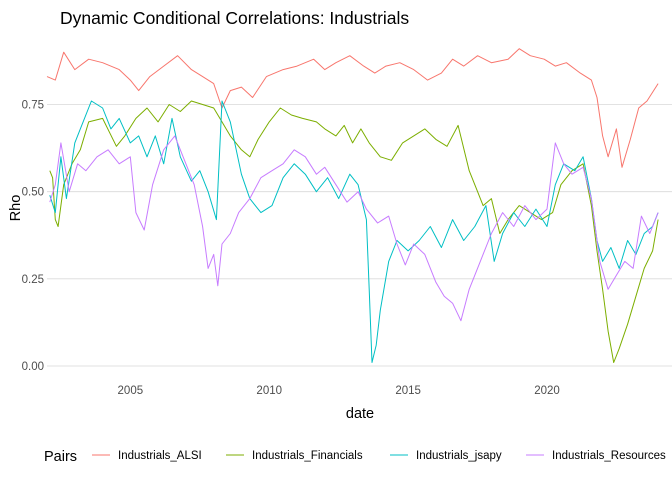  Describe the element at coordinates (33, 280) in the screenshot. I see `y-tick-label: 0.25` at that location.